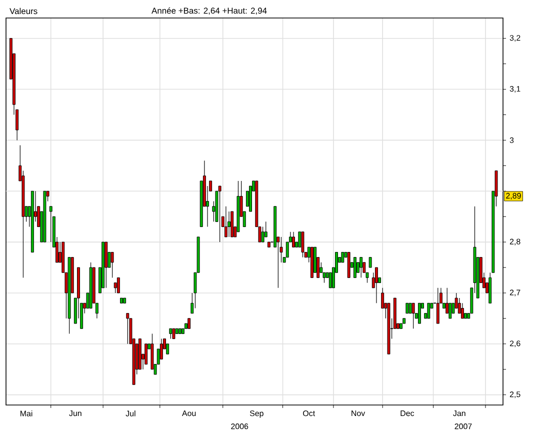 The width and height of the screenshot is (539, 437). Describe the element at coordinates (209, 11) in the screenshot. I see `chart-subtitle: Année +Bas: 2,64 +Haut: 2,94` at that location.